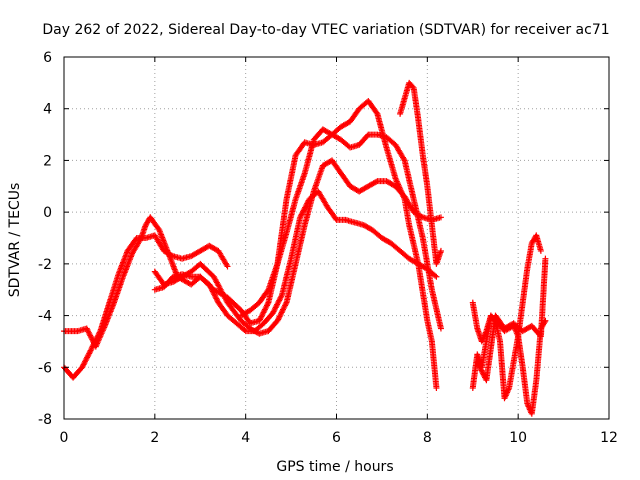 The height and width of the screenshot is (480, 640). I want to click on x-tick-label: 6, so click(336, 438).